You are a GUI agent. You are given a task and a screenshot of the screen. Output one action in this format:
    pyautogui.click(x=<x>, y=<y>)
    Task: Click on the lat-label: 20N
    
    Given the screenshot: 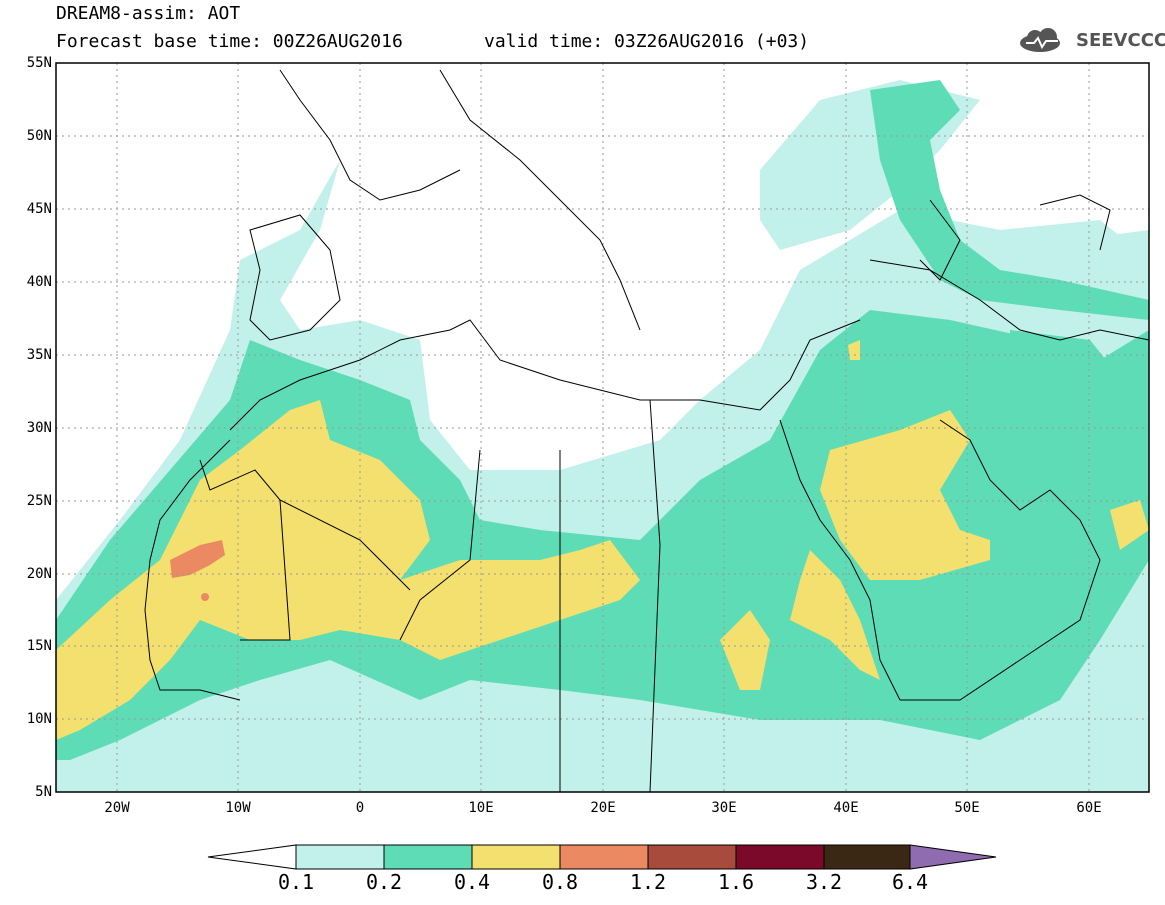 What is the action you would take?
    pyautogui.click(x=39, y=574)
    